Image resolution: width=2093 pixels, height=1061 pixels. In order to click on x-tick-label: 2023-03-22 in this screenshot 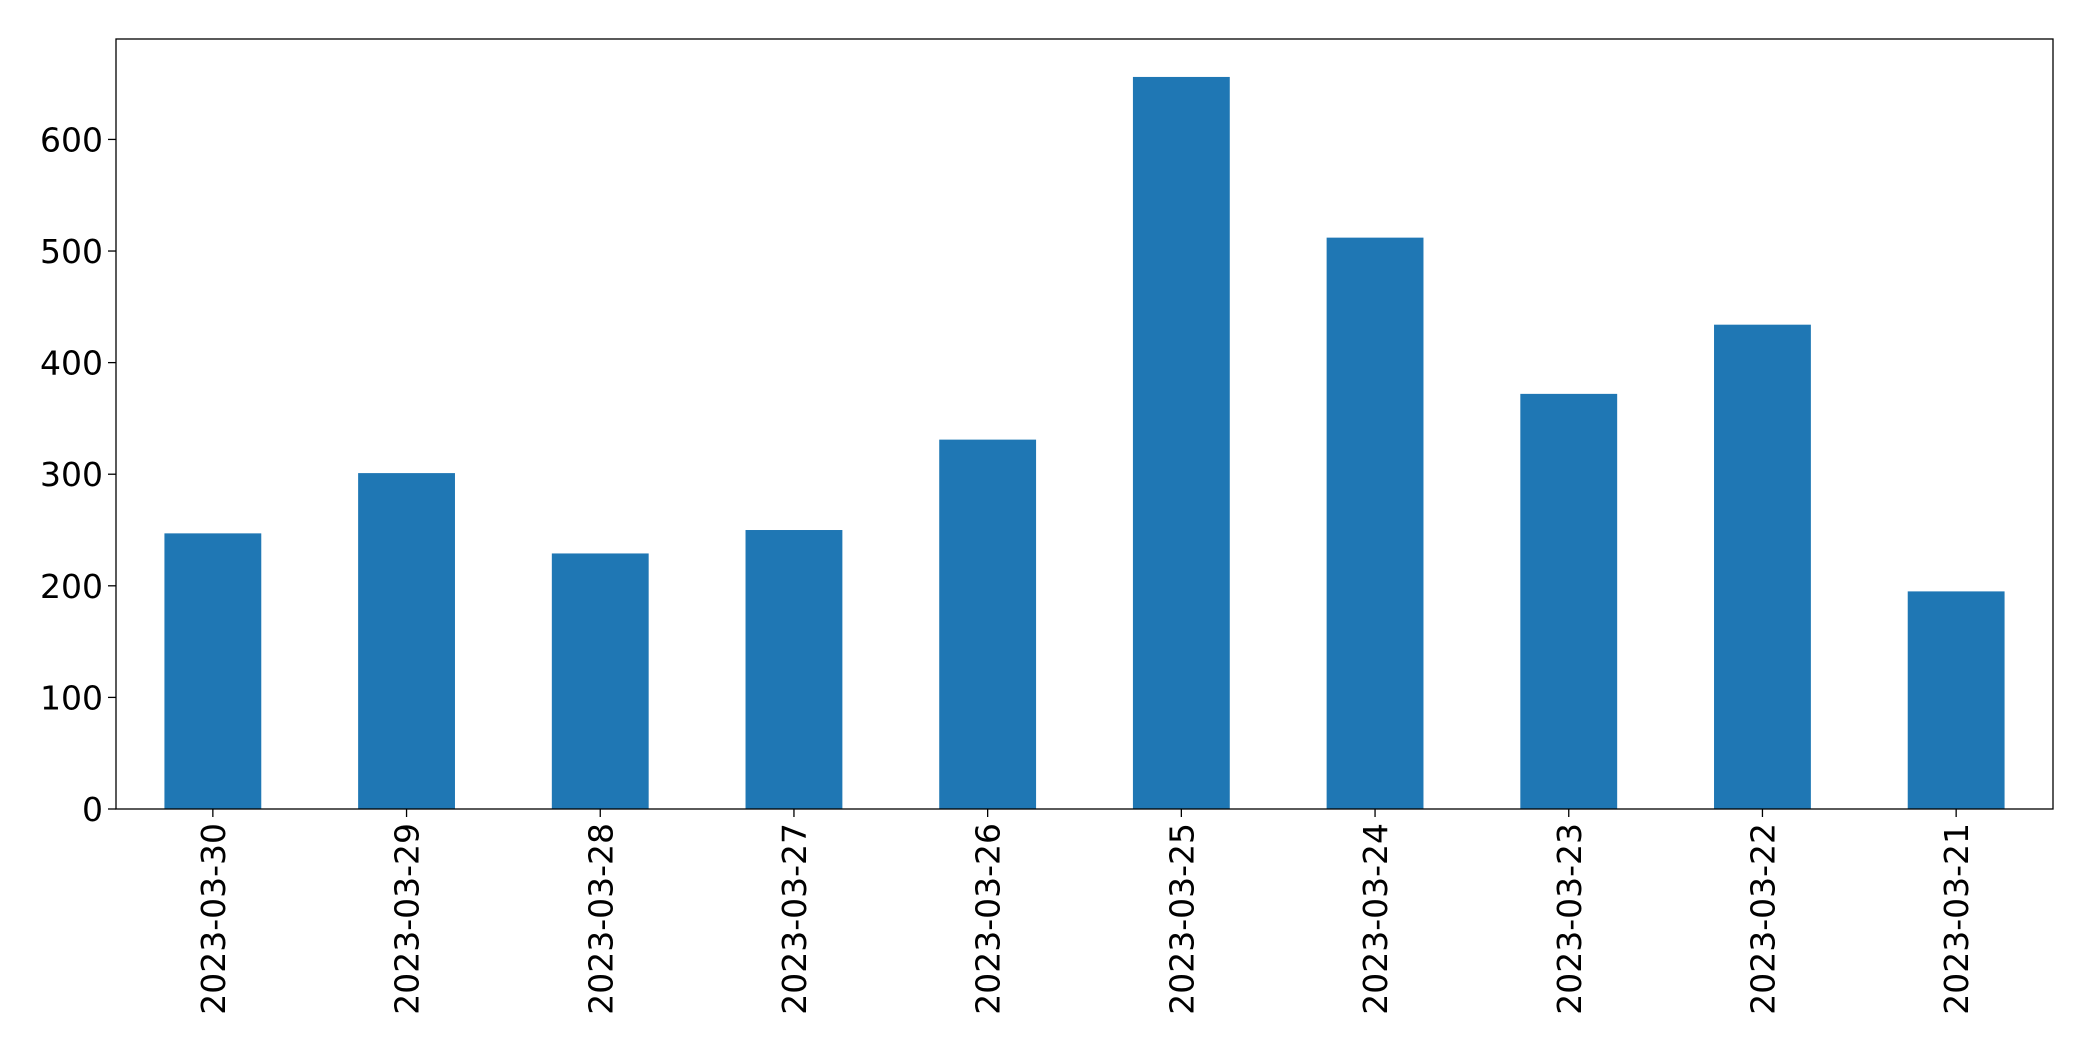, I will do `click(1762, 919)`.